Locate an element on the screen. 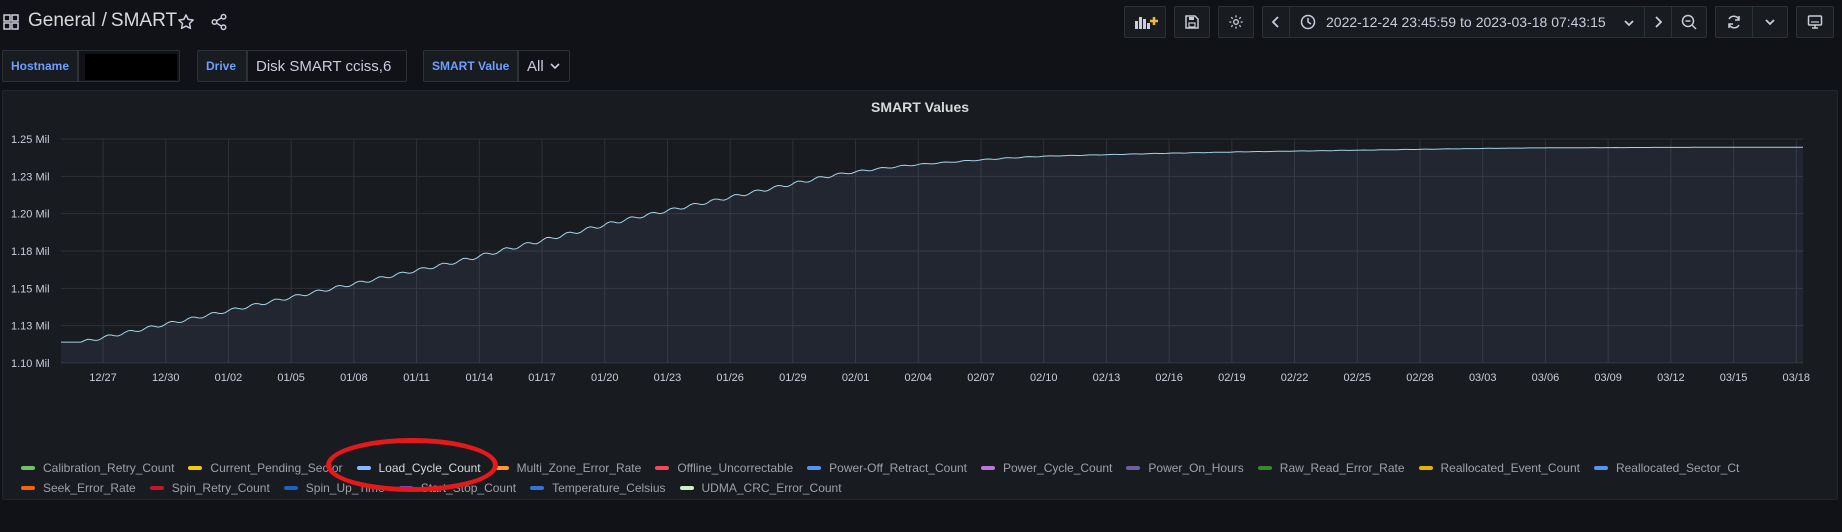 The width and height of the screenshot is (1842, 532). x-tick-label: 02/10 is located at coordinates (1044, 378).